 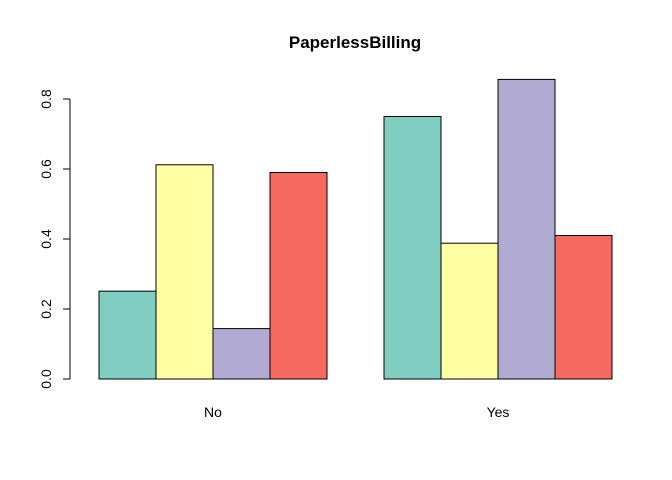 What do you see at coordinates (356, 412) in the screenshot?
I see `x-axis-labels: No Yes` at bounding box center [356, 412].